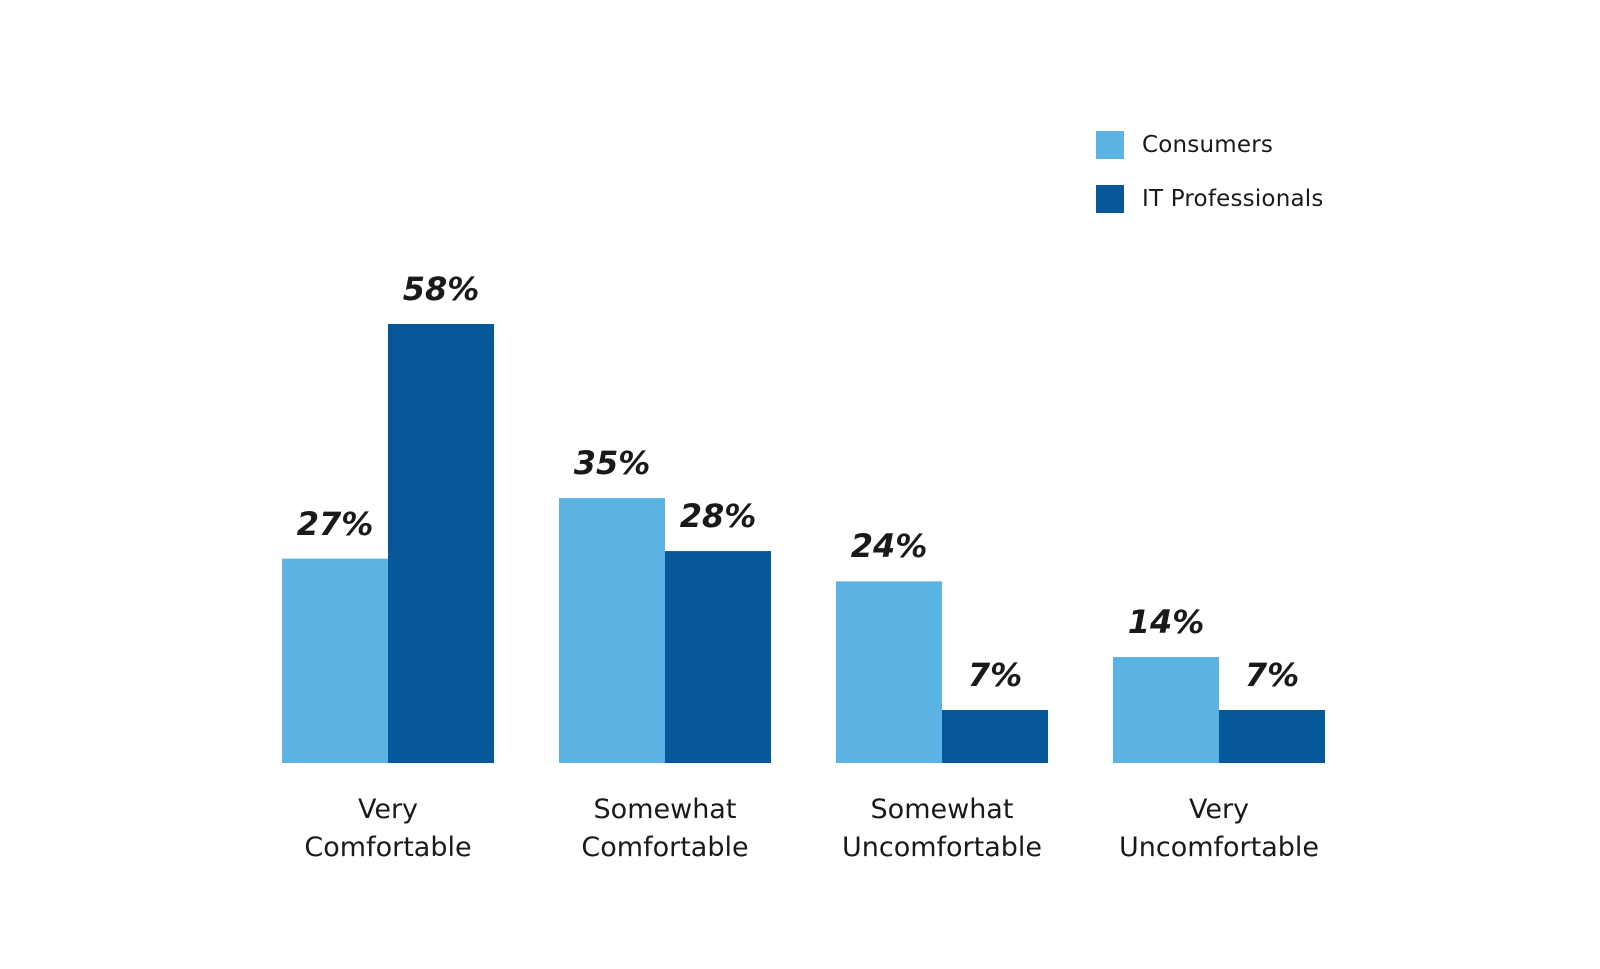  I want to click on value-label-consumers-3: 14%, so click(1166, 622).